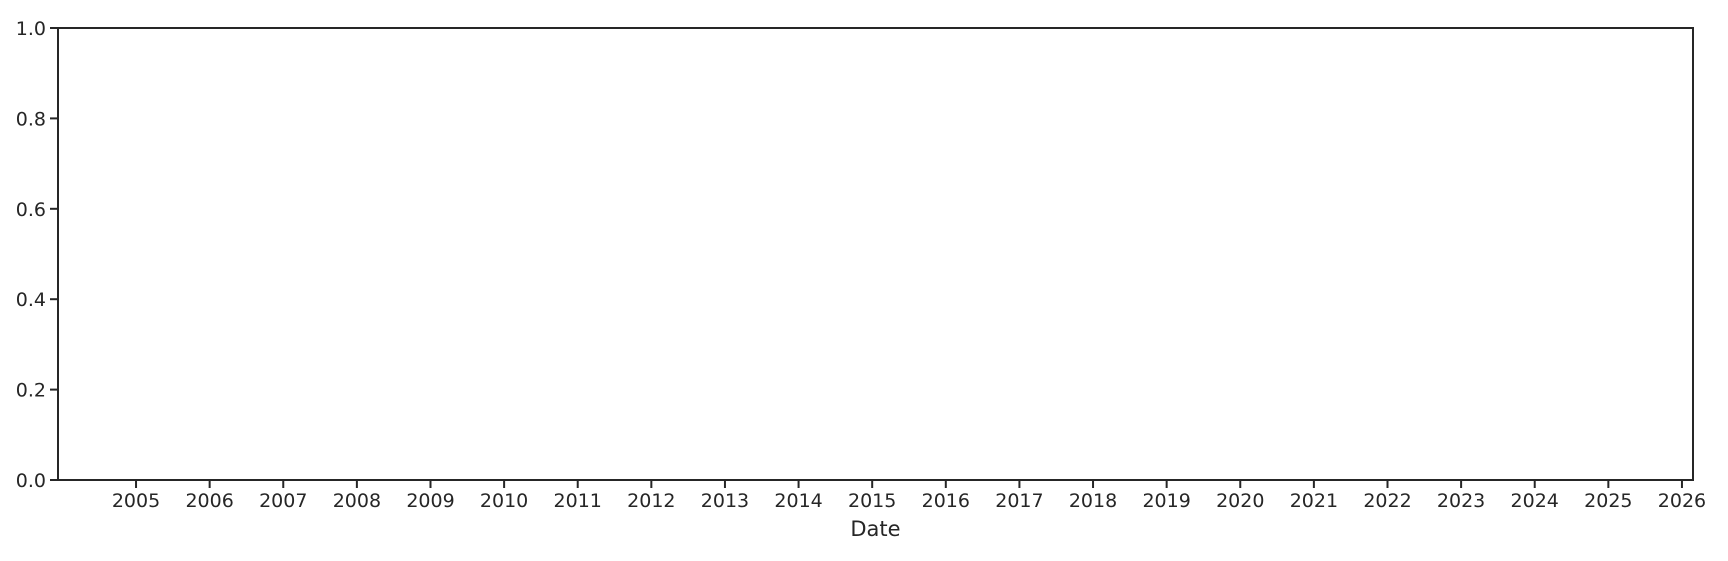  Describe the element at coordinates (1093, 501) in the screenshot. I see `x-tick-label: 2018` at that location.